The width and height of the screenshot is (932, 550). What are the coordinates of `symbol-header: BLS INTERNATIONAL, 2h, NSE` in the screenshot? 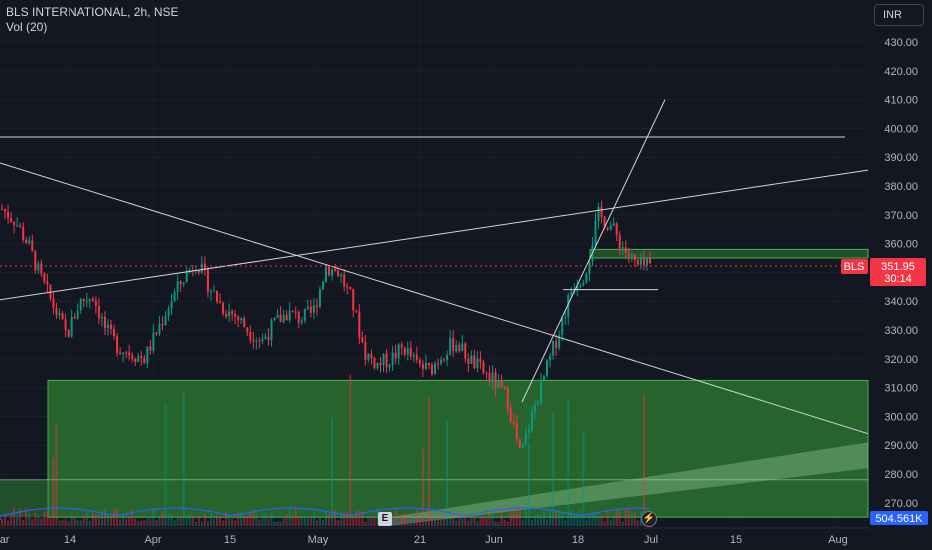 It's located at (92, 12).